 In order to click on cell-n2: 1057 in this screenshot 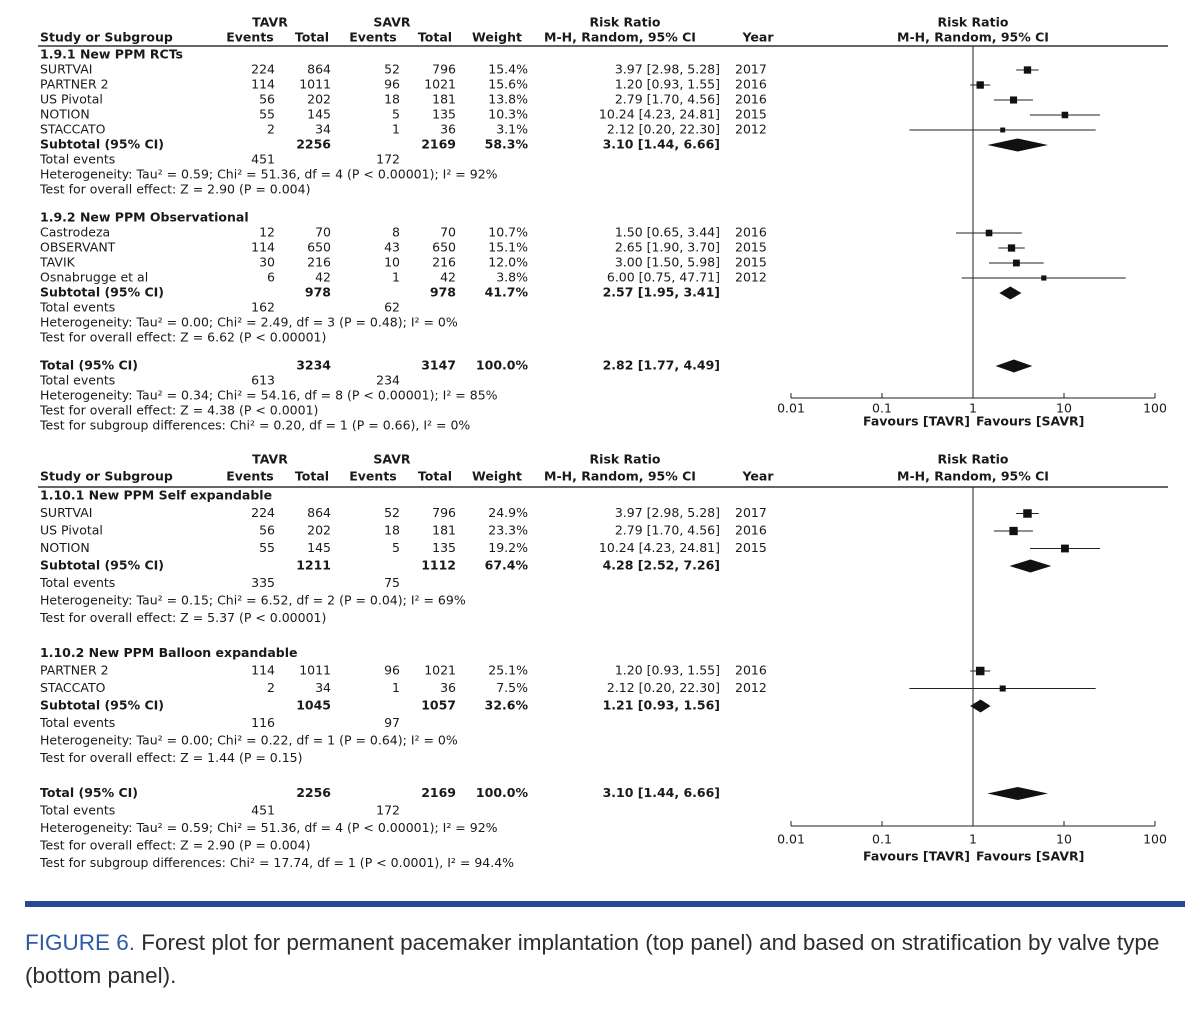, I will do `click(438, 705)`.